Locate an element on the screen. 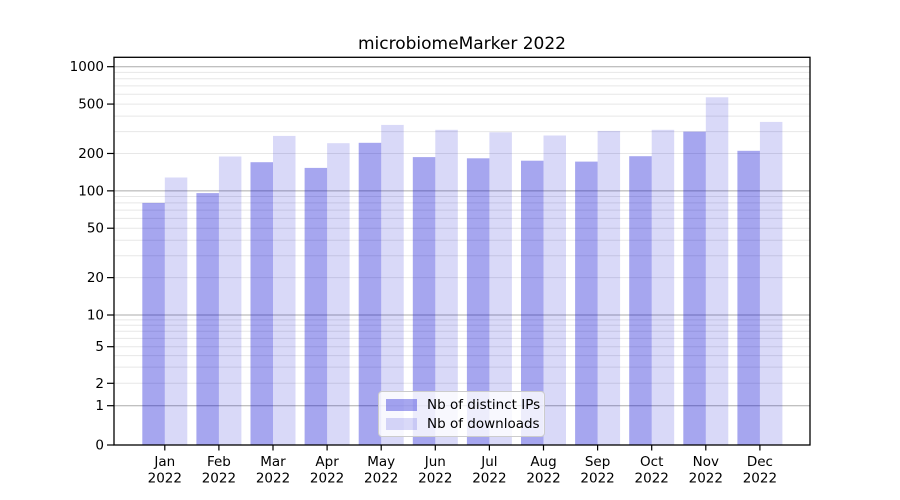 The image size is (900, 500). y-tick-label: 0 is located at coordinates (99, 446).